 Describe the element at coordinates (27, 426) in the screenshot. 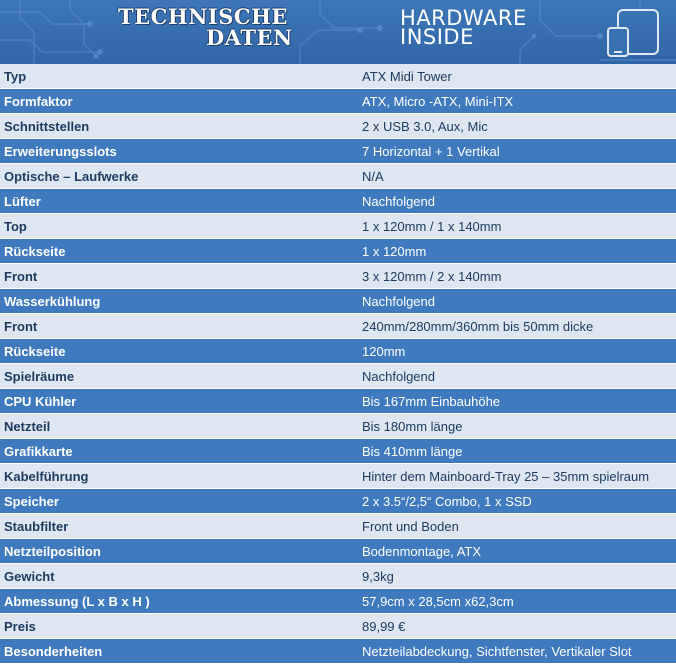

I see `spec-label: Netzteil` at that location.